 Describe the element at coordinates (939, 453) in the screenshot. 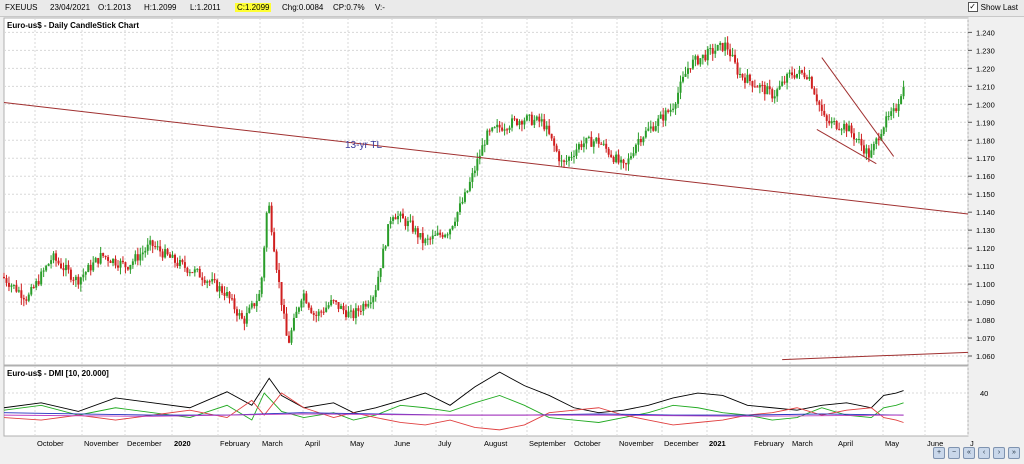

I see `zoom-in-icon: +` at that location.